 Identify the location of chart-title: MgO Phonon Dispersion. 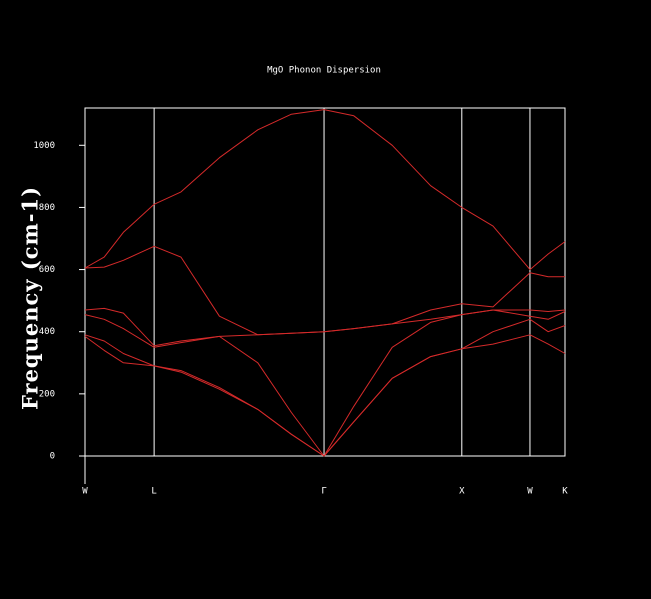
(324, 71).